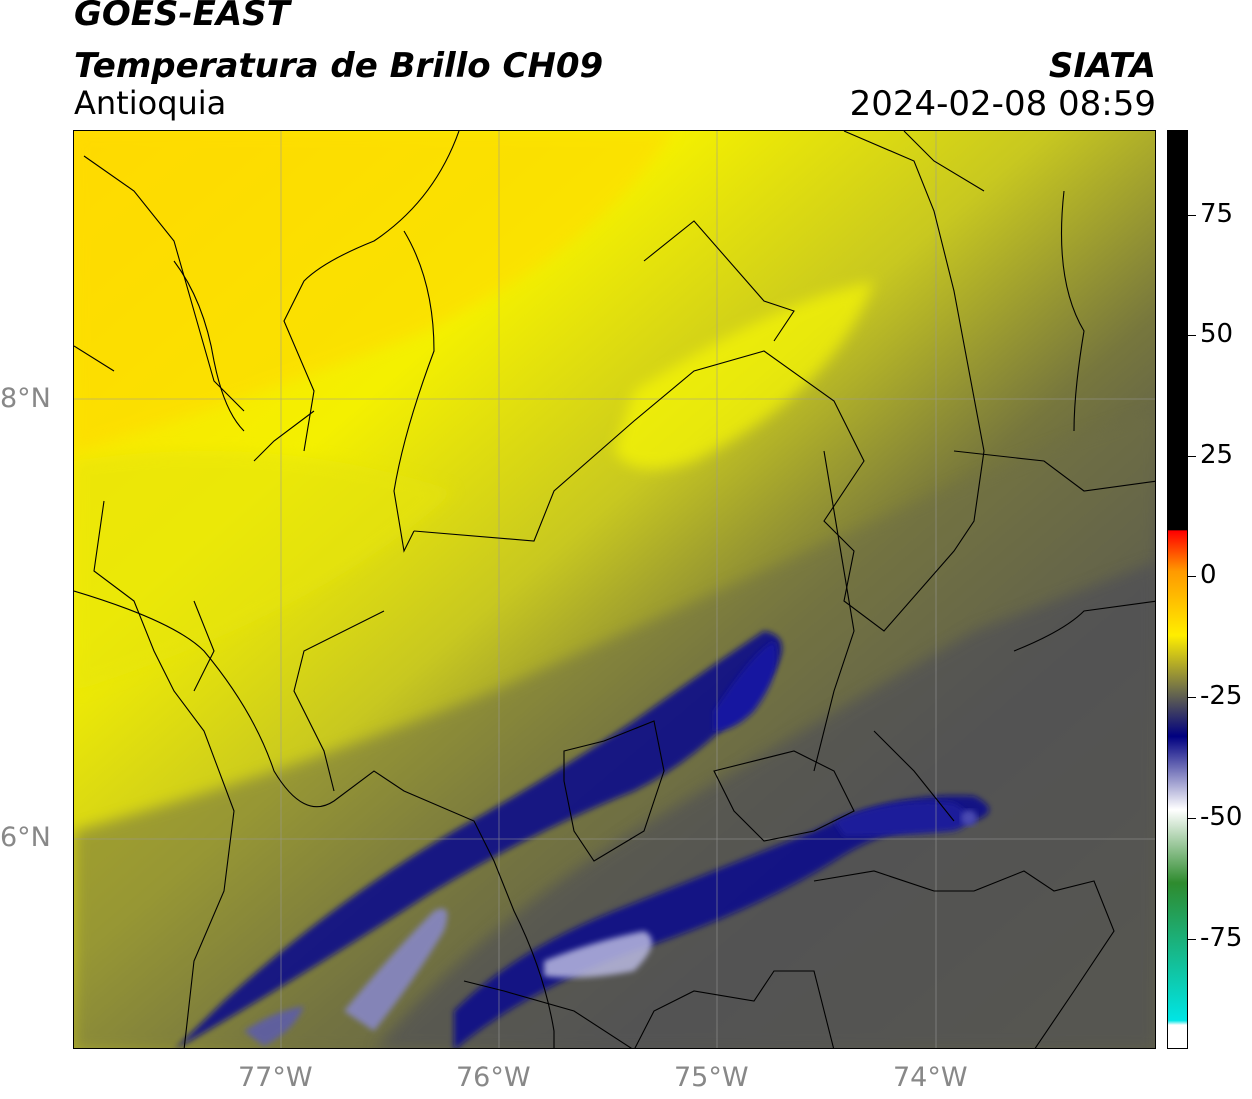  Describe the element at coordinates (1208, 575) in the screenshot. I see `cb-label-0: 0` at that location.